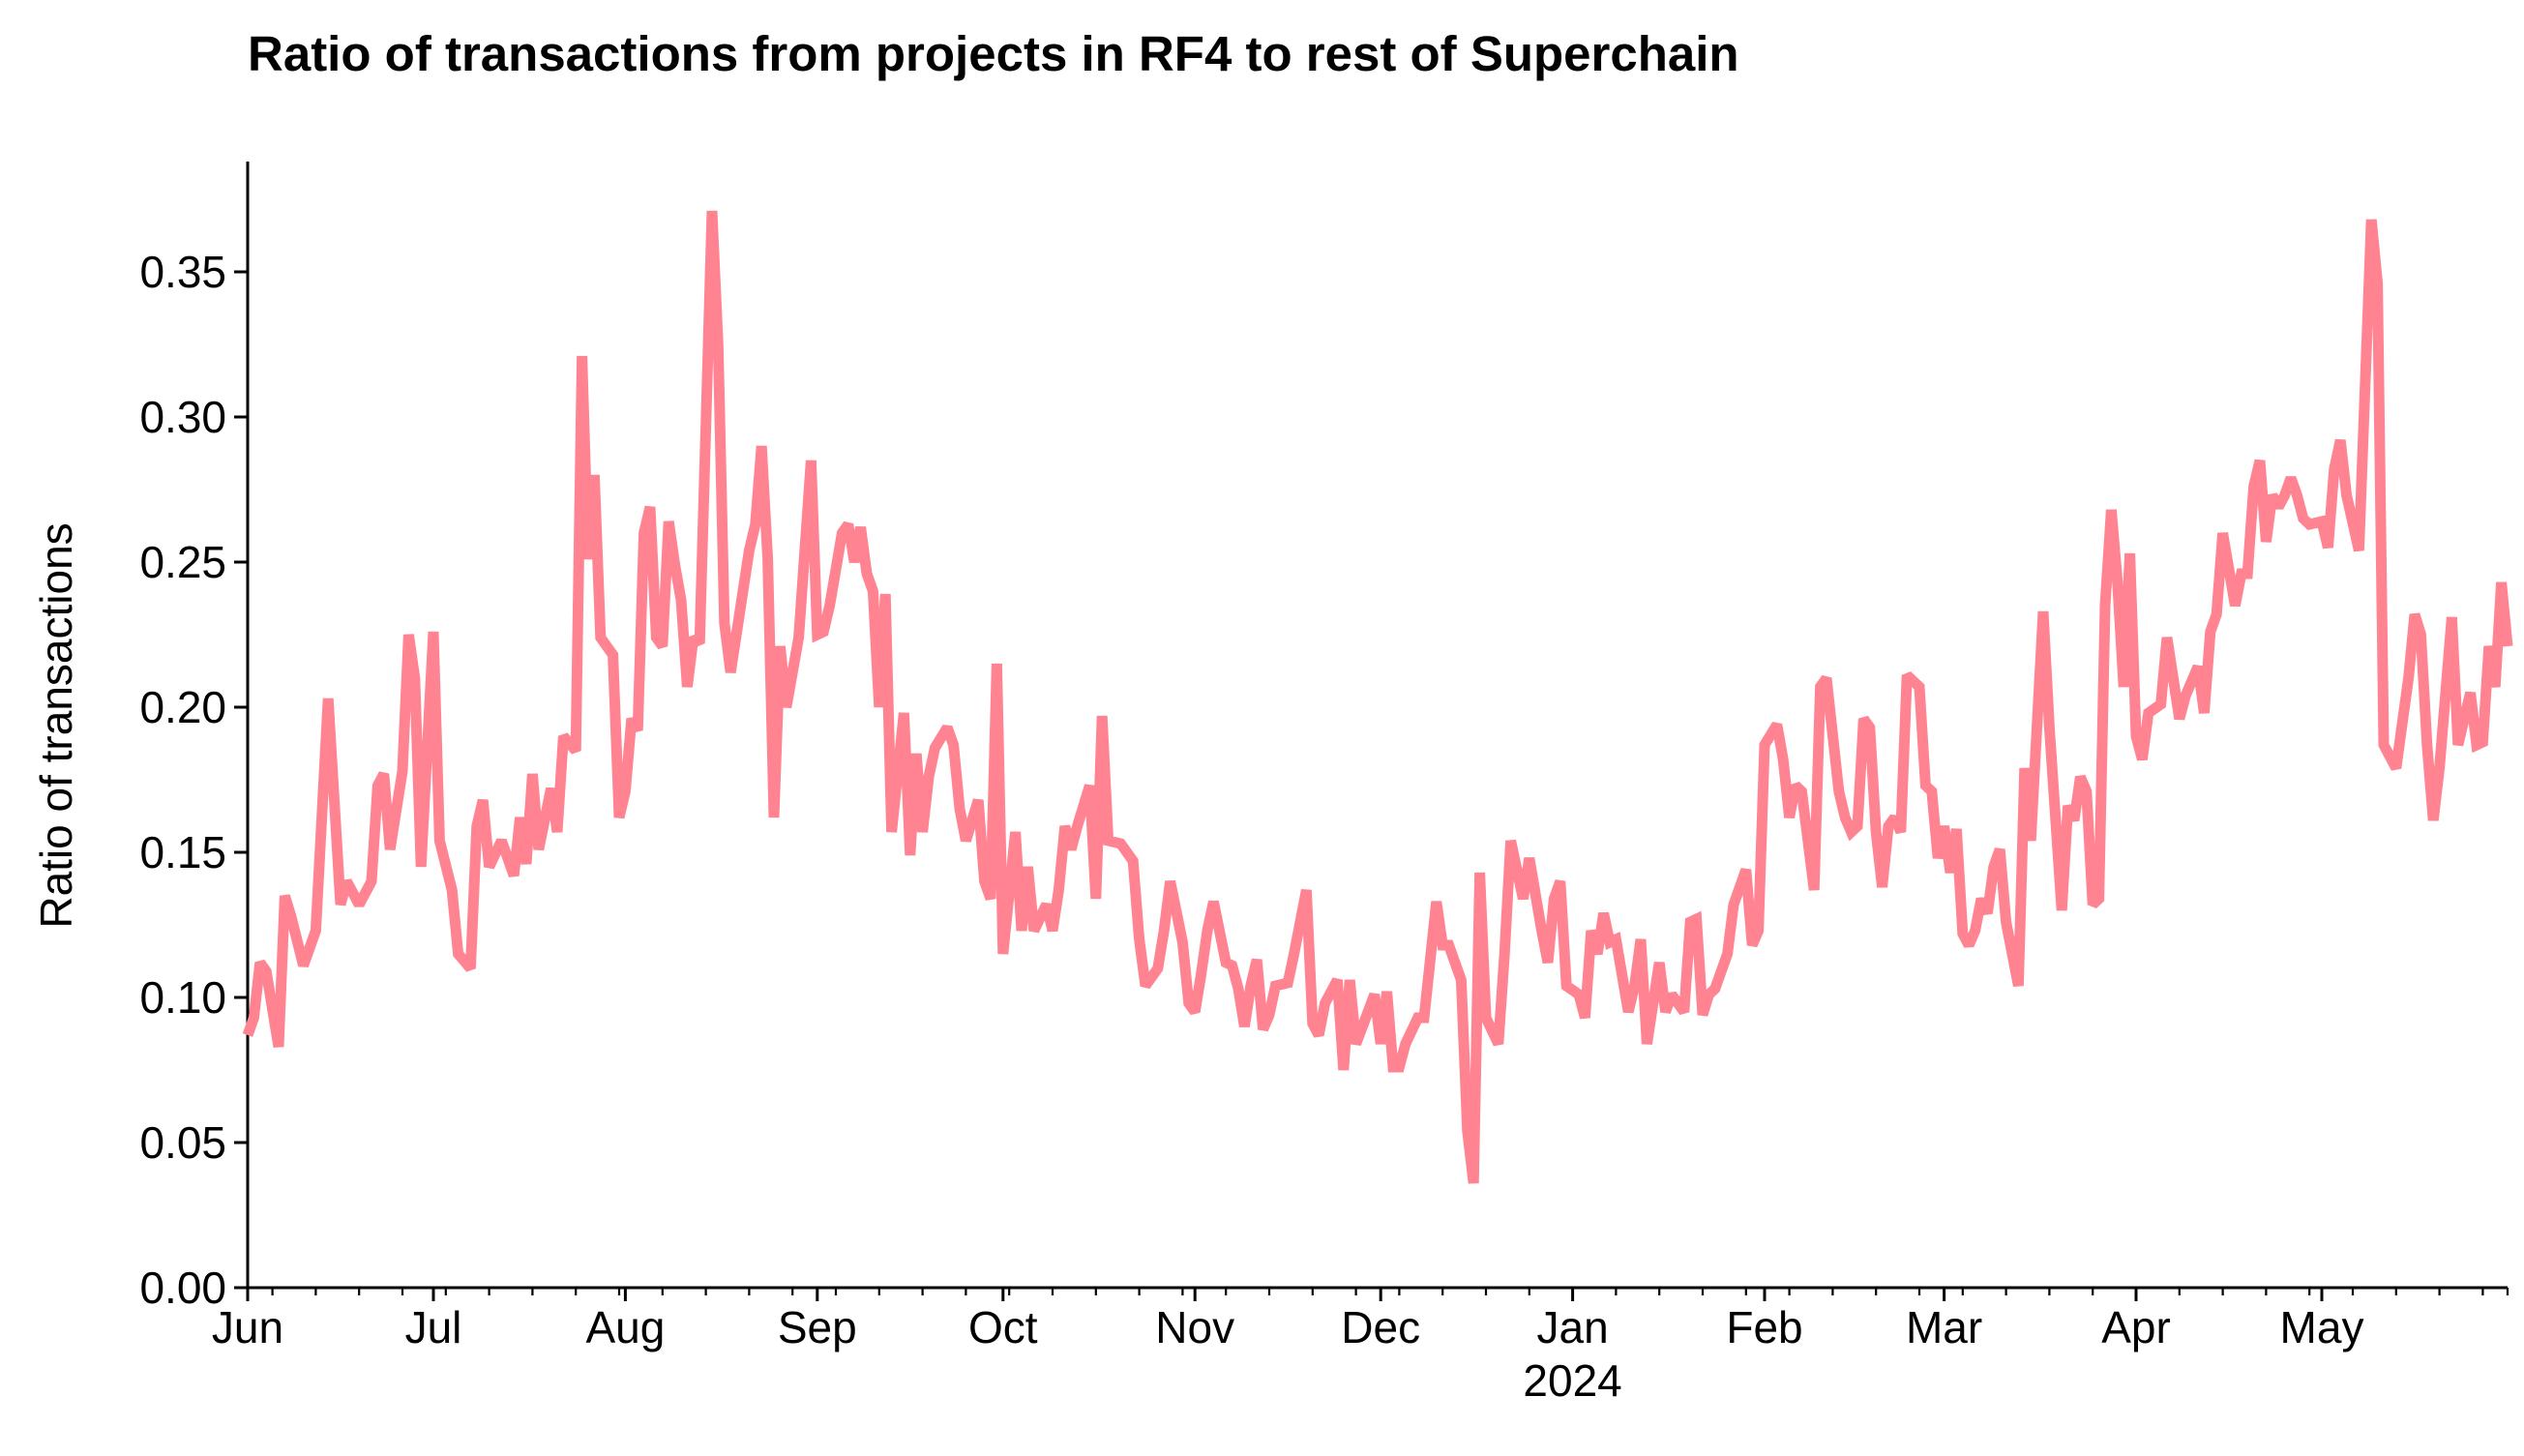  I want to click on x-tick-label: Jul, so click(433, 1327).